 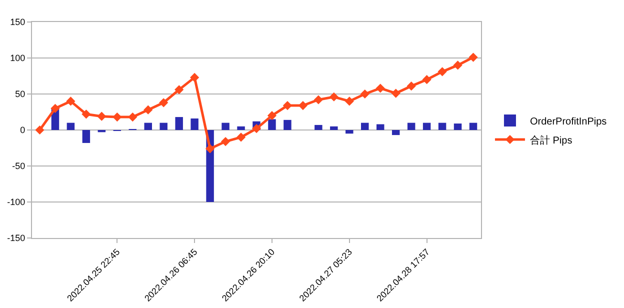 I want to click on y-tick-label: 100, so click(x=18, y=58).